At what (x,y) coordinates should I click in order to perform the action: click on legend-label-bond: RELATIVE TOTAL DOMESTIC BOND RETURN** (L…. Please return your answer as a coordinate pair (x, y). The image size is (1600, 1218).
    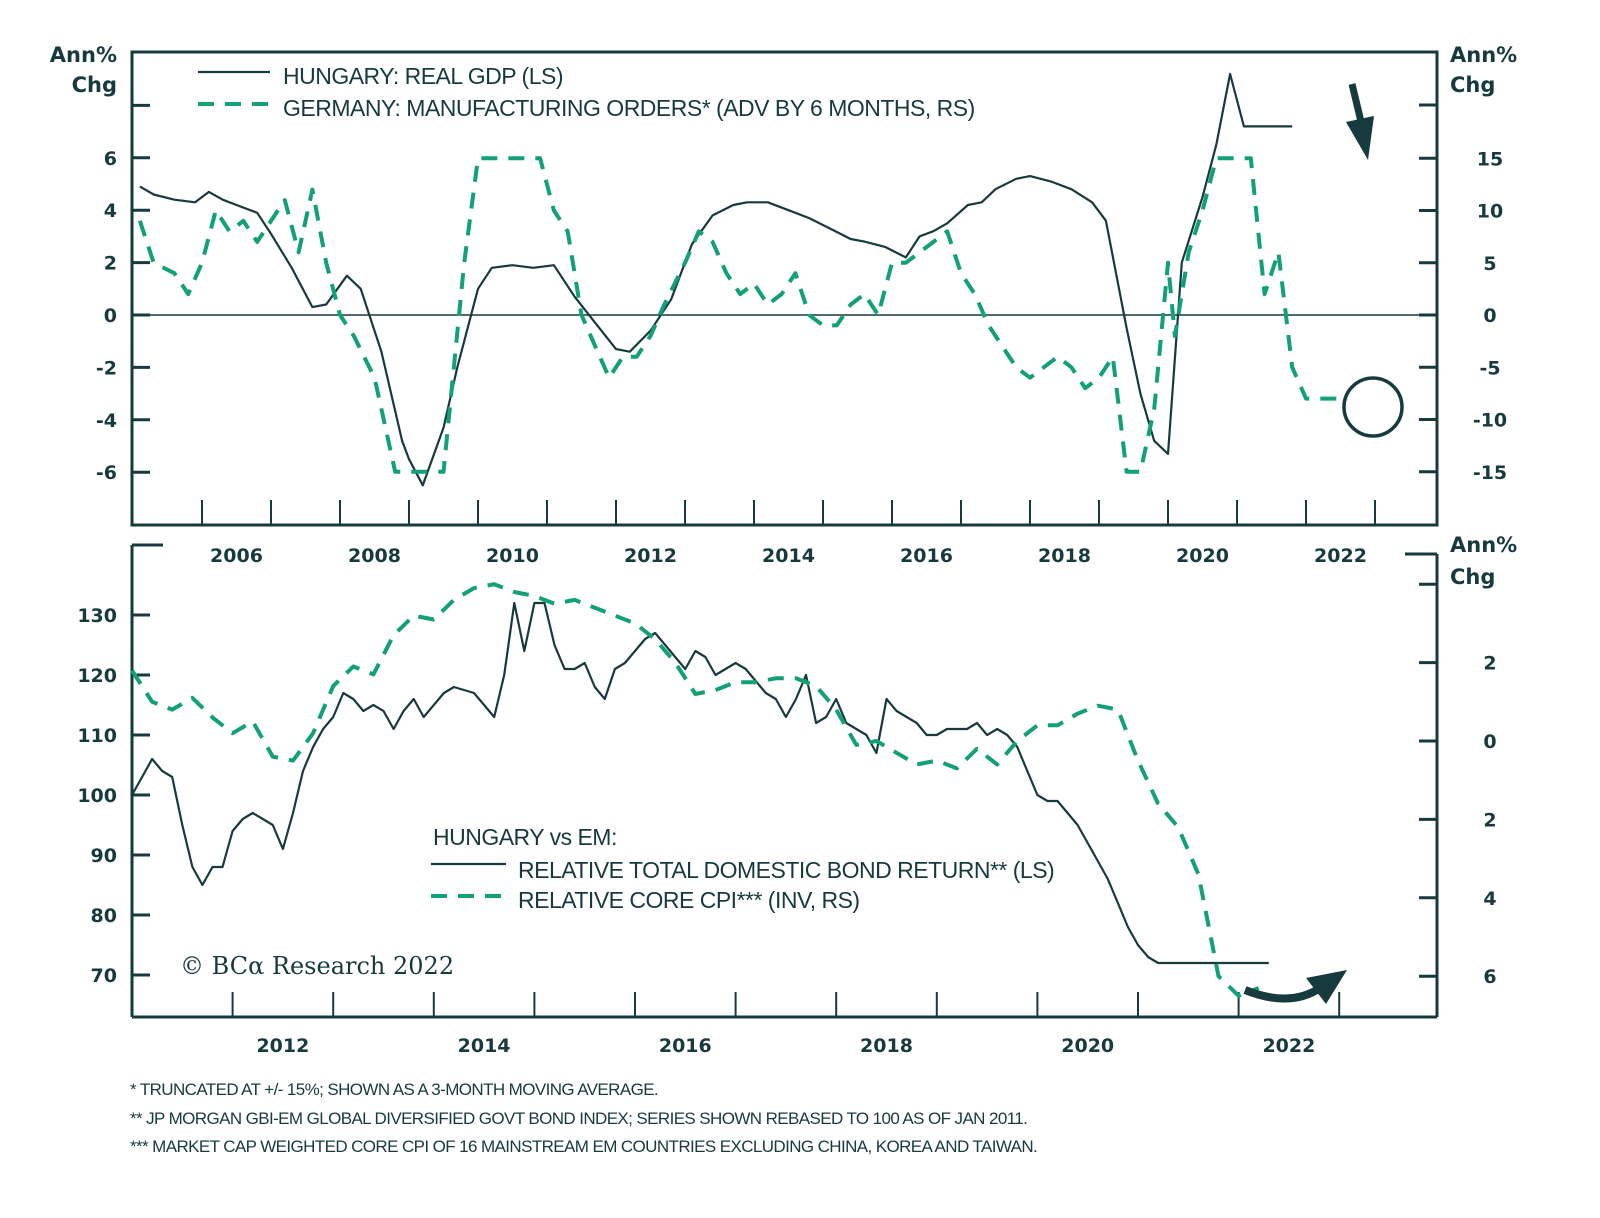
    Looking at the image, I should click on (786, 870).